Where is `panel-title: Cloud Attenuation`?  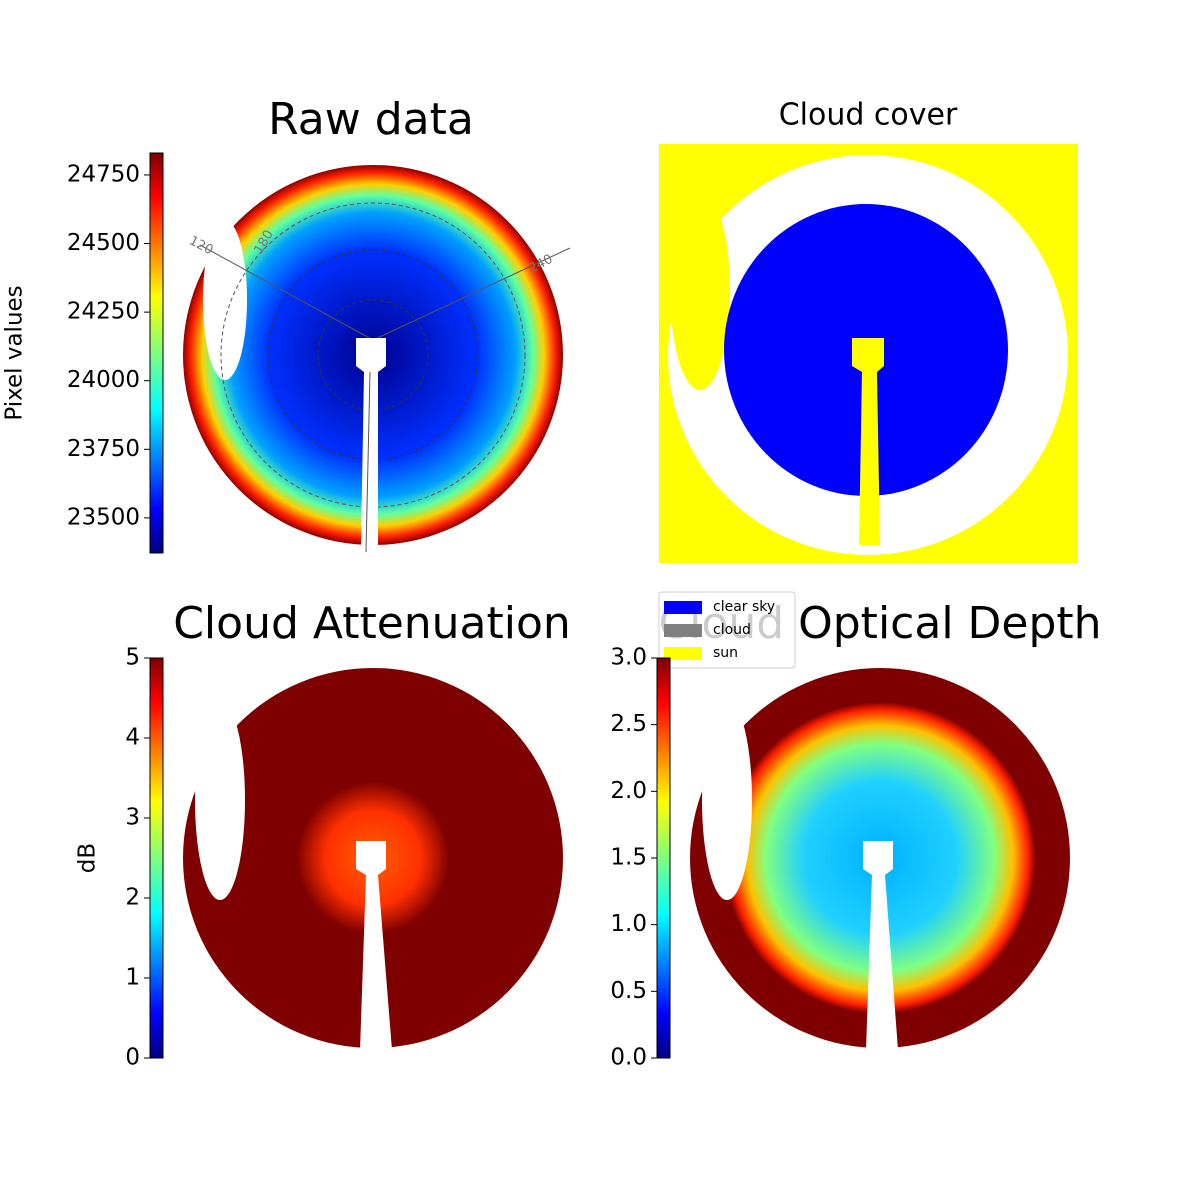 panel-title: Cloud Attenuation is located at coordinates (372, 623).